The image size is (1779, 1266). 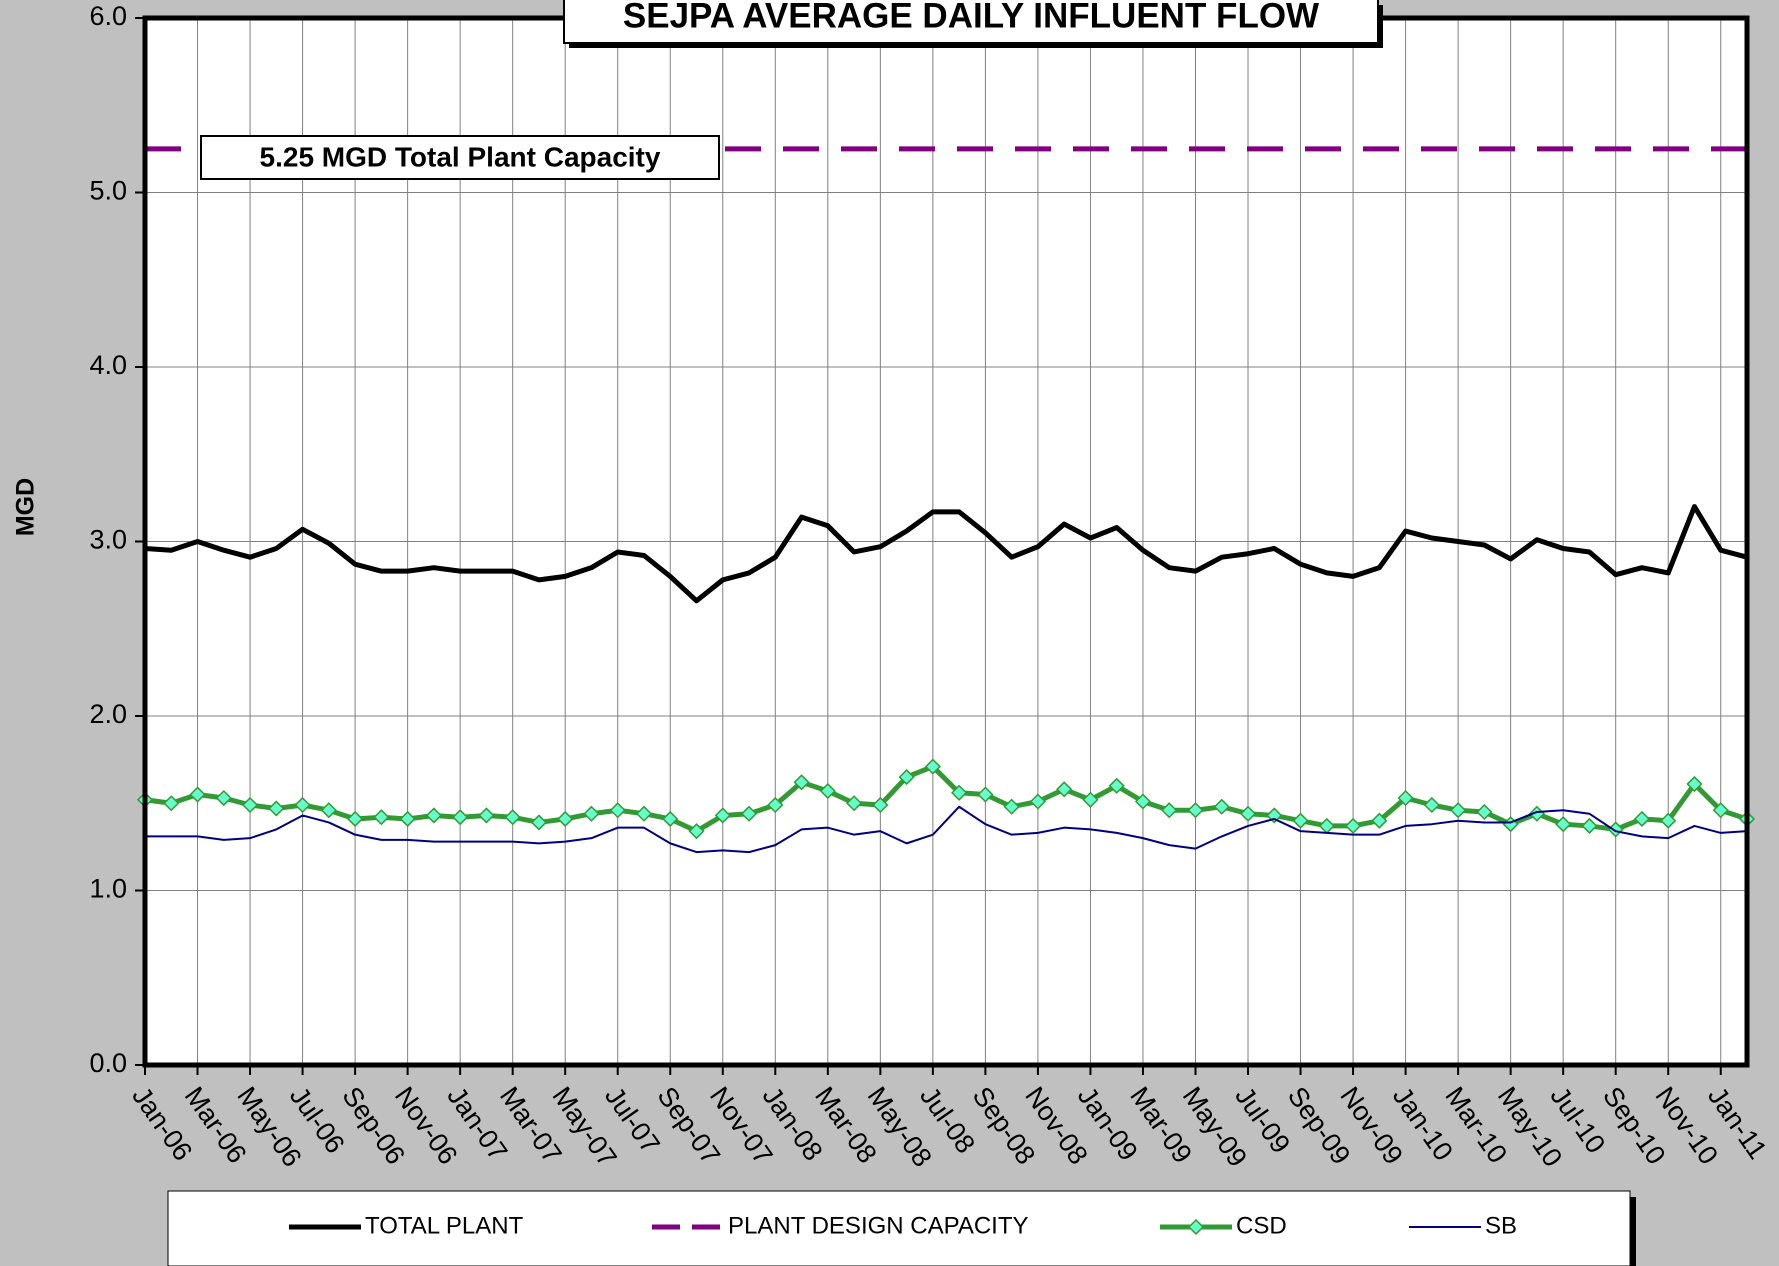 What do you see at coordinates (444, 1225) in the screenshot?
I see `legend-label: TOTAL PLANT` at bounding box center [444, 1225].